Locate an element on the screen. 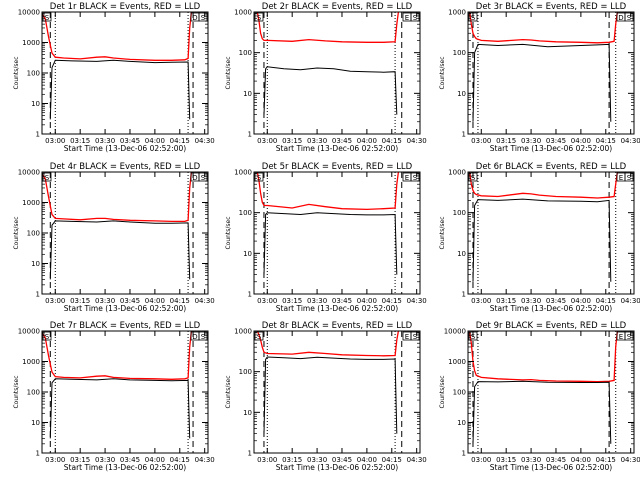 This screenshot has height=480, width=640. panel-3-xtick-label-7: 04:30 is located at coordinates (630, 141).